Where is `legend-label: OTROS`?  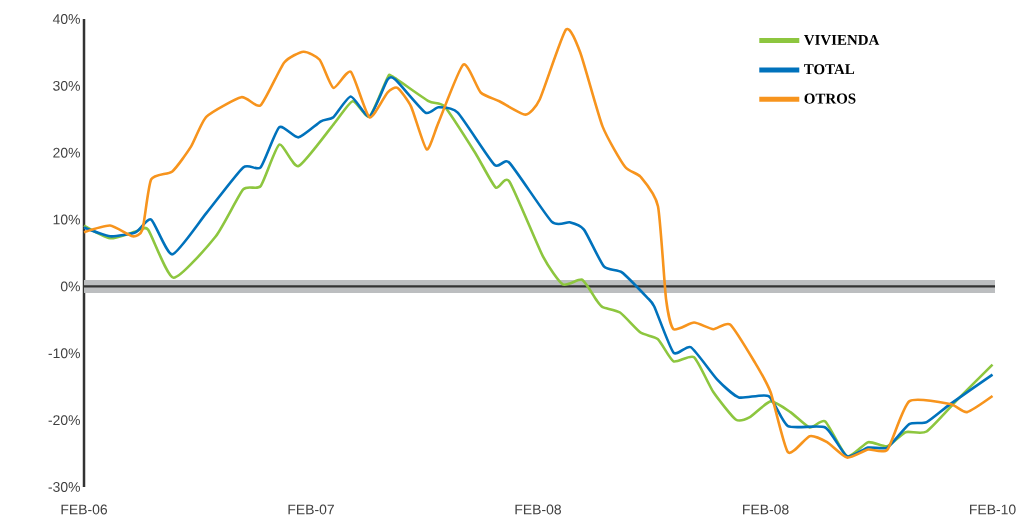
legend-label: OTROS is located at coordinates (830, 98).